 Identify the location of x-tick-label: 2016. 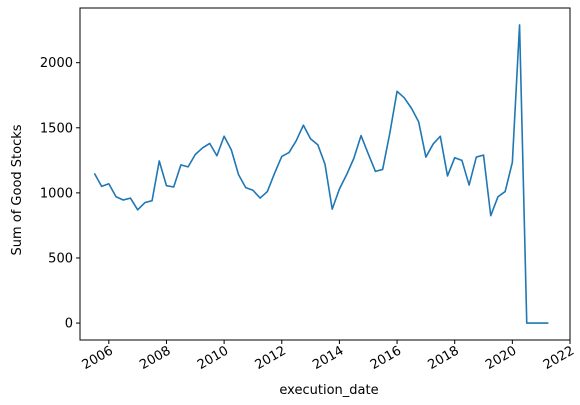
(386, 358).